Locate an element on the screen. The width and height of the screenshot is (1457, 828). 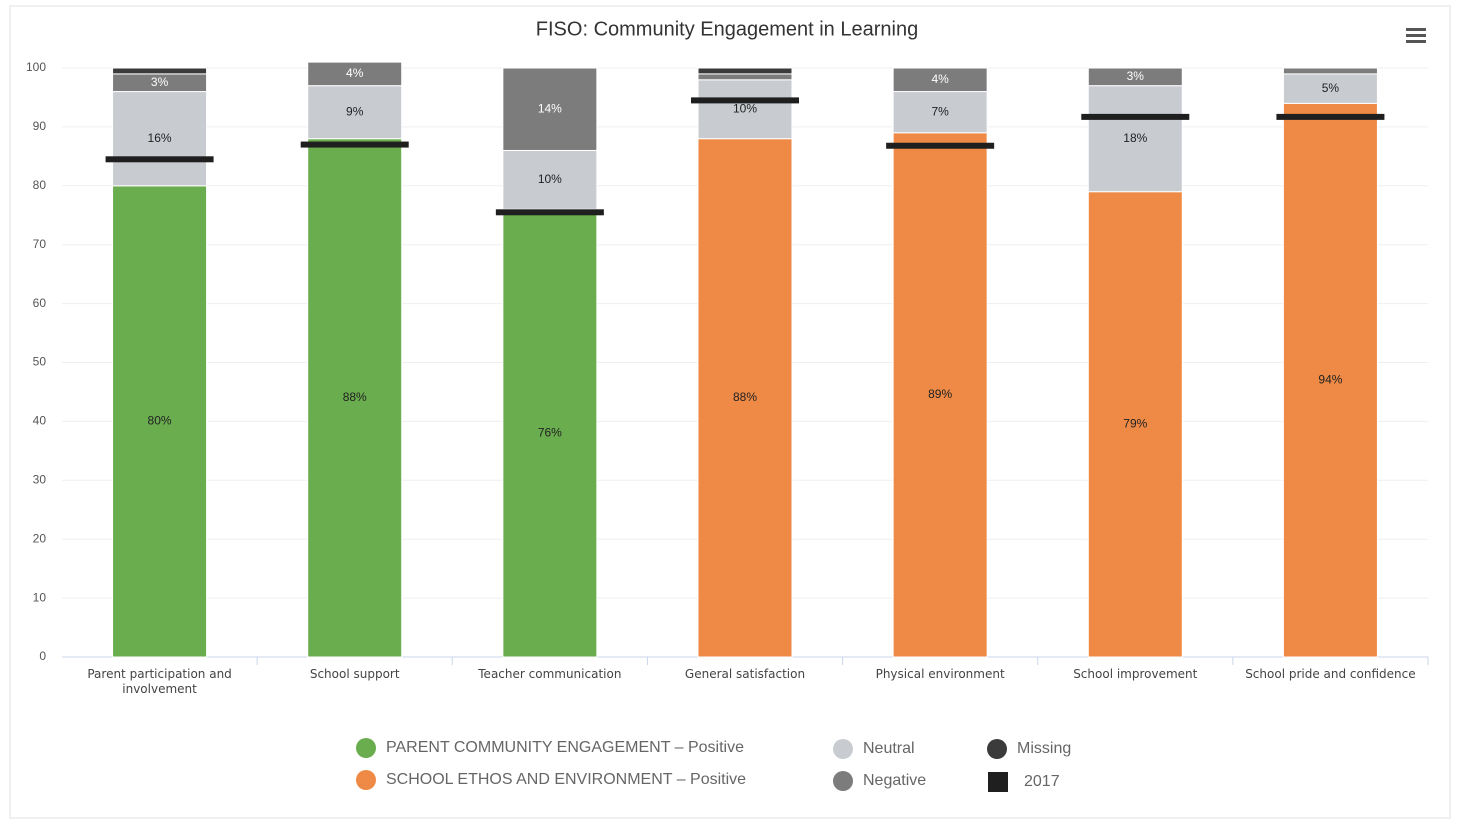
x-tick-label-box: Physical environment is located at coordinates (940, 674).